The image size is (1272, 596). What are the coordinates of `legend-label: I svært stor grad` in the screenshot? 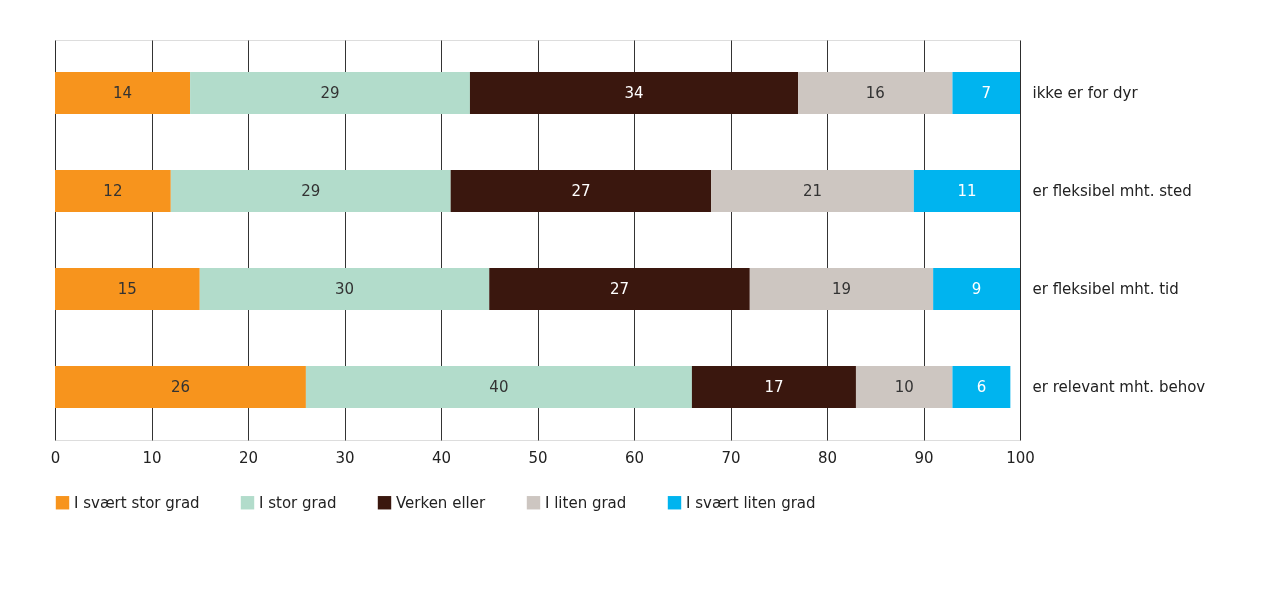 It's located at (137, 502).